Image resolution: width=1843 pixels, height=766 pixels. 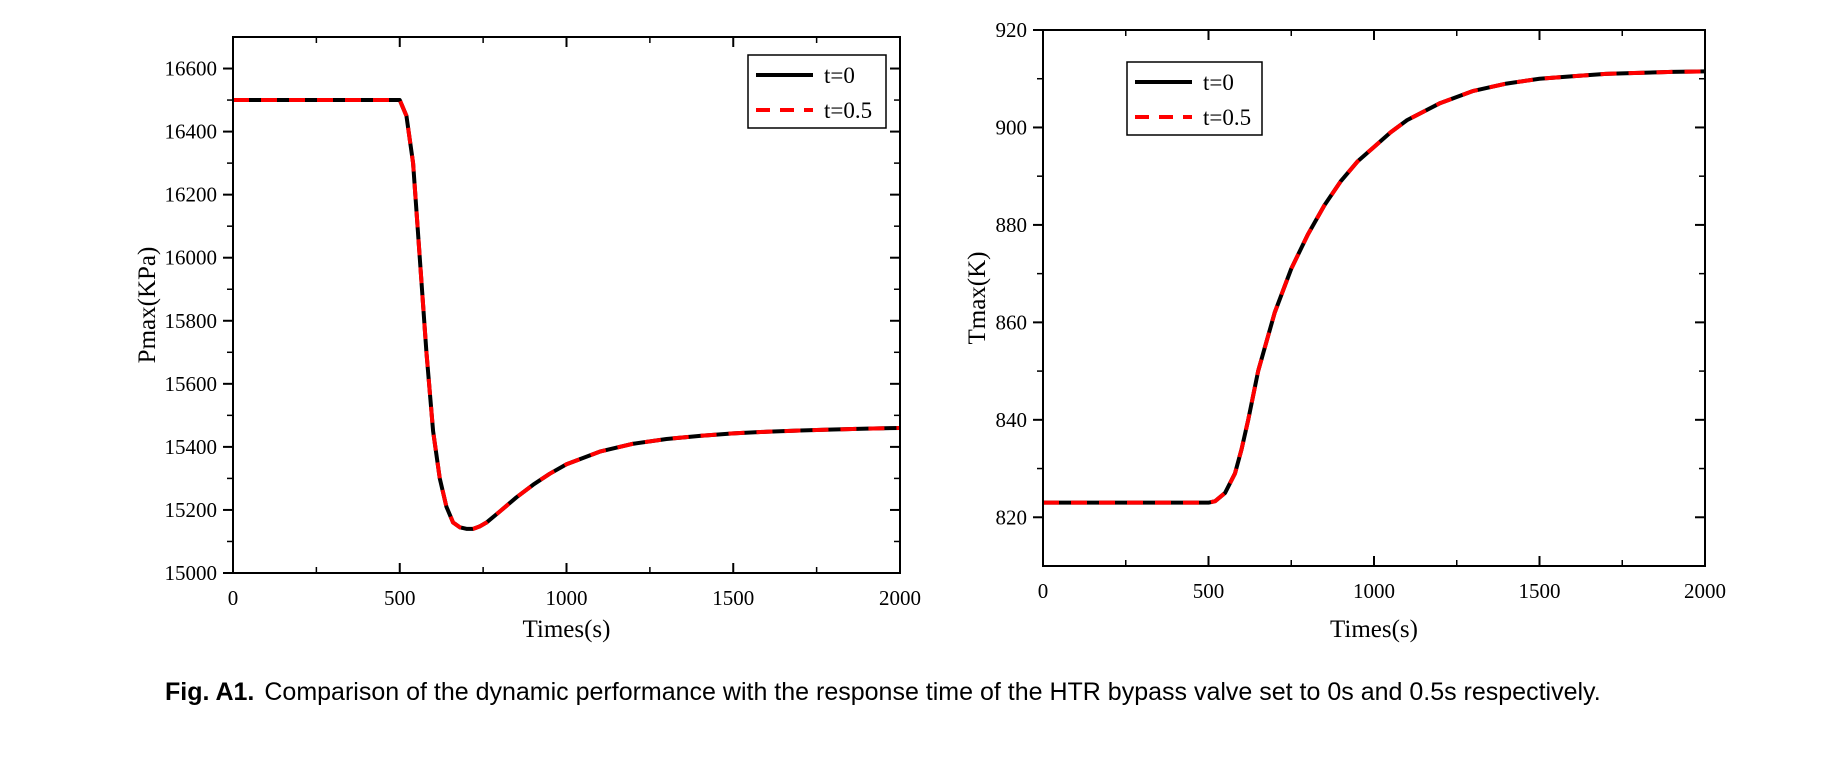 What do you see at coordinates (191, 447) in the screenshot?
I see `pmax-y-tick-label: 15400` at bounding box center [191, 447].